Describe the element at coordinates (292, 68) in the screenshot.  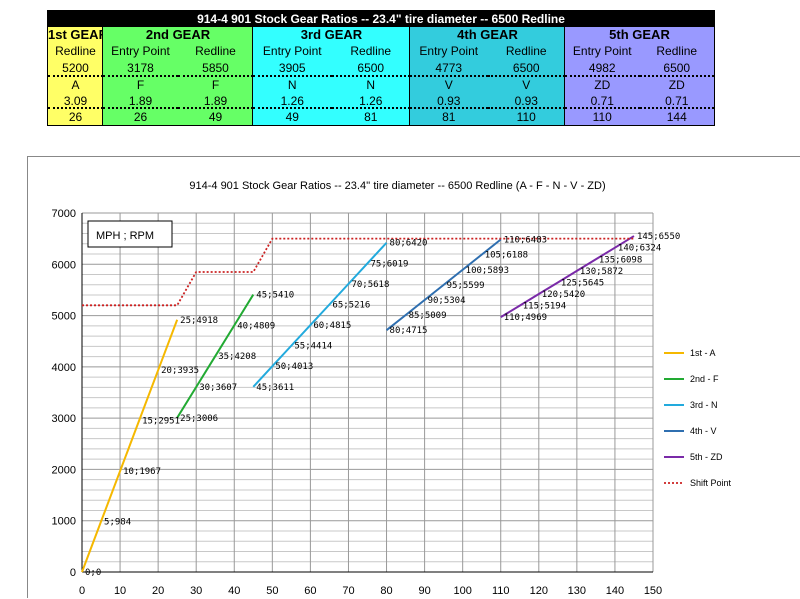
I see `table-cell-rpm: 3905` at that location.